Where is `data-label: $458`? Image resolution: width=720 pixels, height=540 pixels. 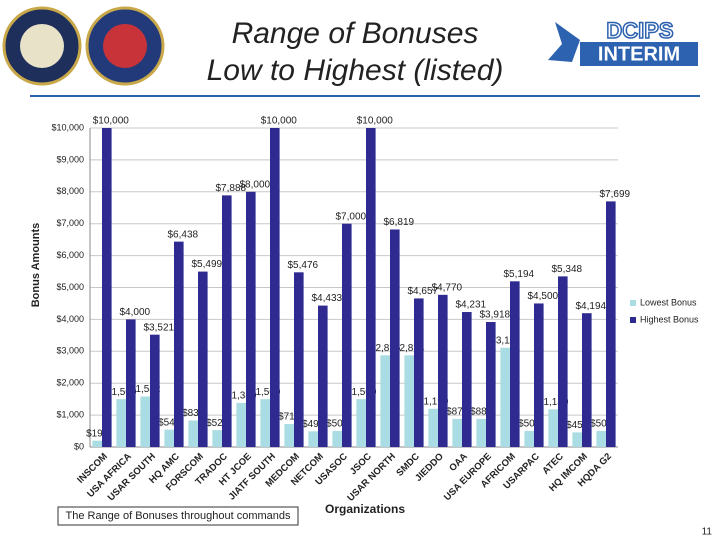
data-label: $458 is located at coordinates (577, 425).